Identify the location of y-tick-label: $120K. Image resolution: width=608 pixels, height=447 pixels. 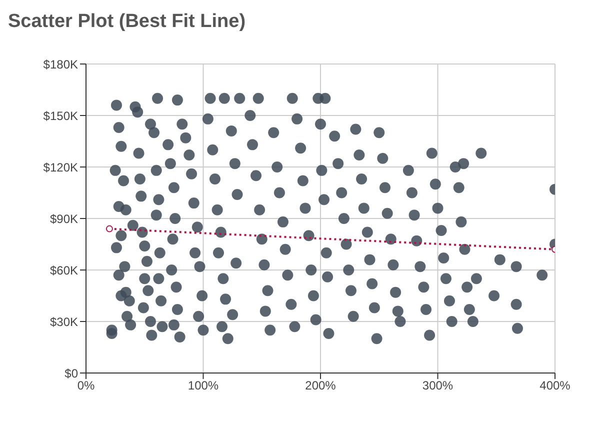
(60, 167).